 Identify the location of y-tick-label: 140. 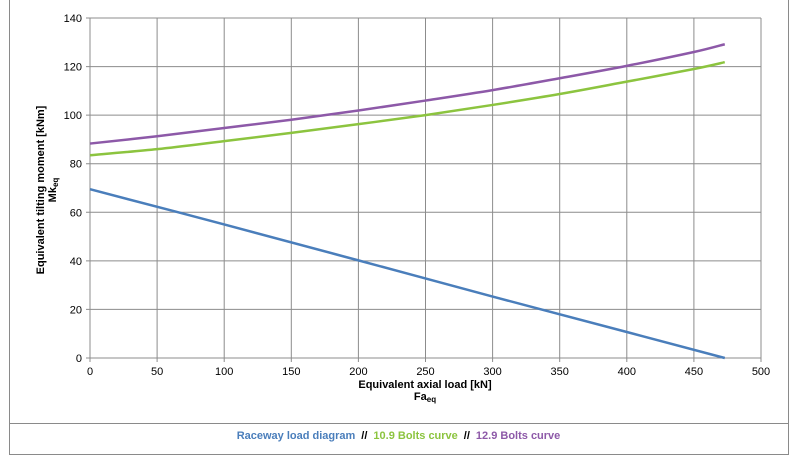
(73, 19).